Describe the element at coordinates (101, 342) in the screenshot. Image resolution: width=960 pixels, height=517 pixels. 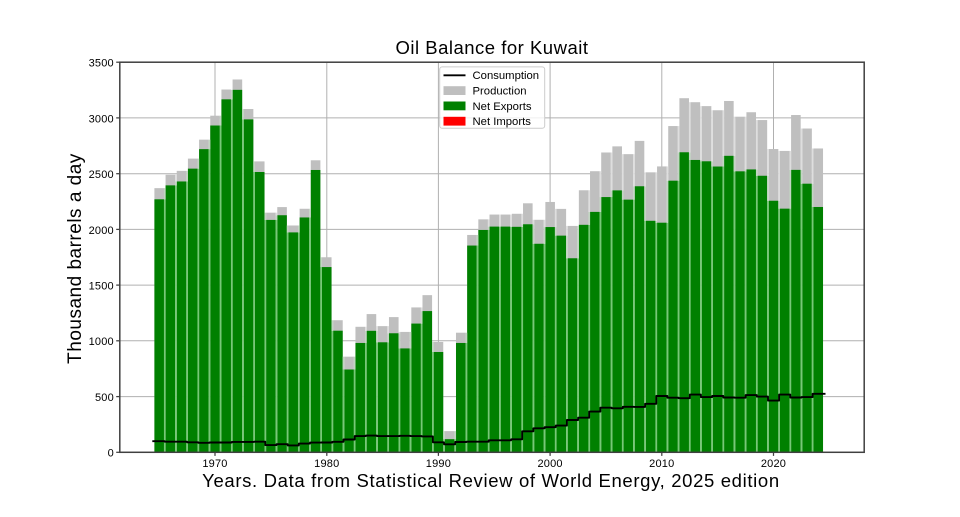
I see `svg-text: 1000` at that location.